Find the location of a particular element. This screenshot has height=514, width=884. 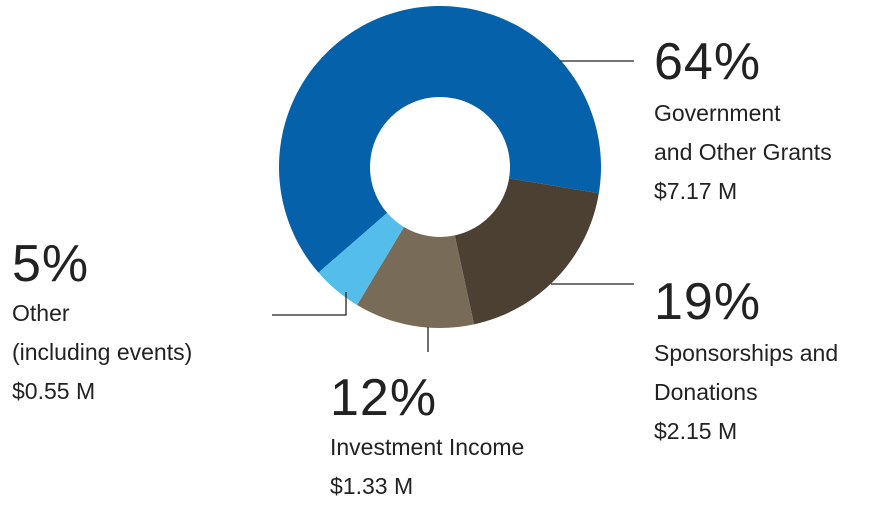

slice-percent-label: 19% is located at coordinates (708, 302).